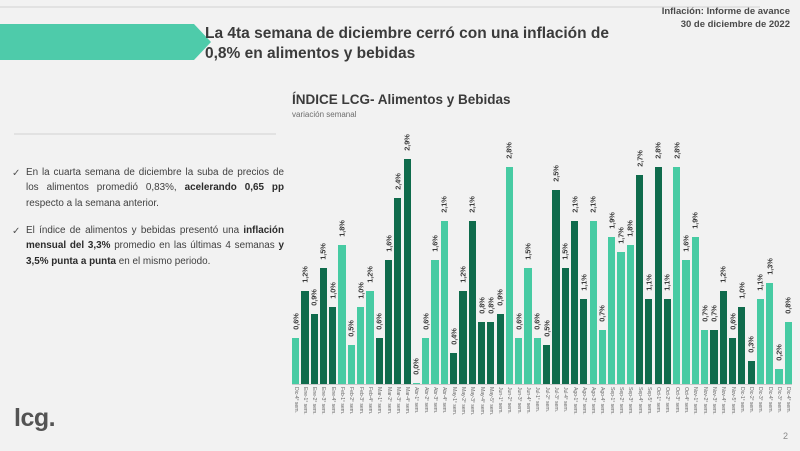 The width and height of the screenshot is (800, 451). I want to click on bar-slot: 0,0%, so click(416, 264).